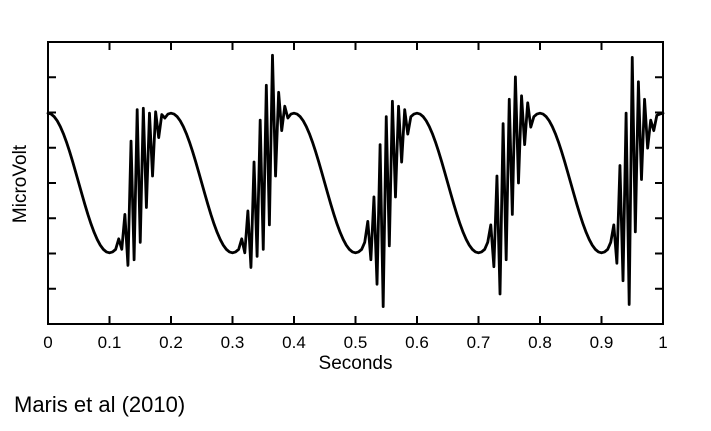 The height and width of the screenshot is (431, 711). I want to click on x-tick-label: 0.5, so click(356, 342).